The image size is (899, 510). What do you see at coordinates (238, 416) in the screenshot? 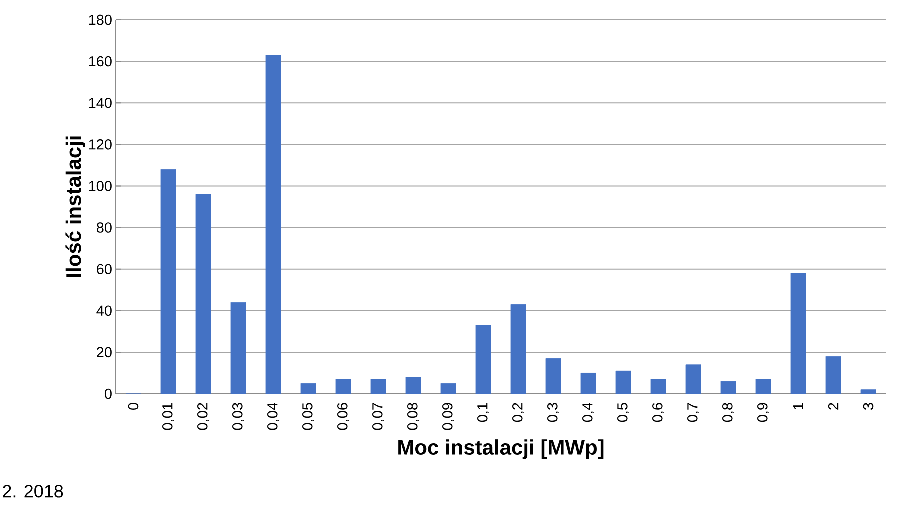
I see `x-tick-label: 0,03` at bounding box center [238, 416].